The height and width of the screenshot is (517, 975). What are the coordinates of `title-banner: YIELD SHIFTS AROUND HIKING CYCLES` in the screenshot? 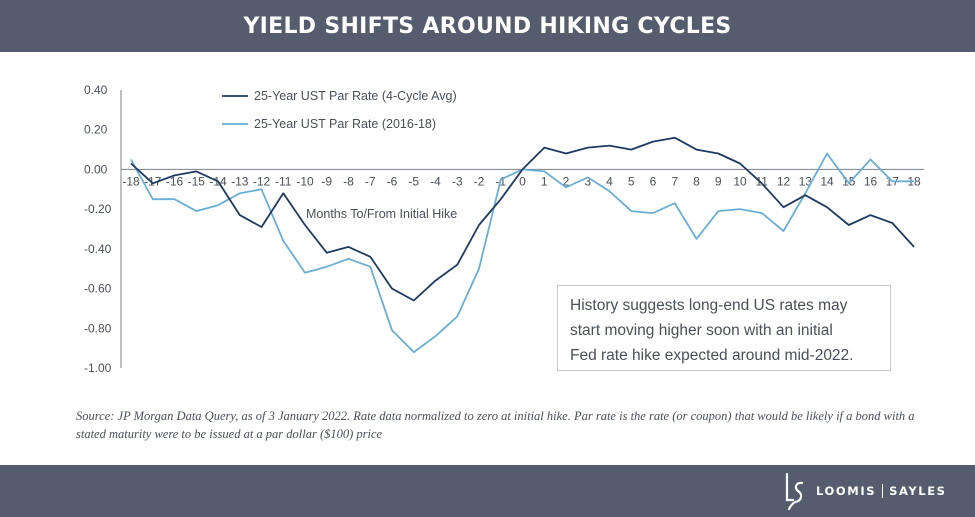 It's located at (487, 26).